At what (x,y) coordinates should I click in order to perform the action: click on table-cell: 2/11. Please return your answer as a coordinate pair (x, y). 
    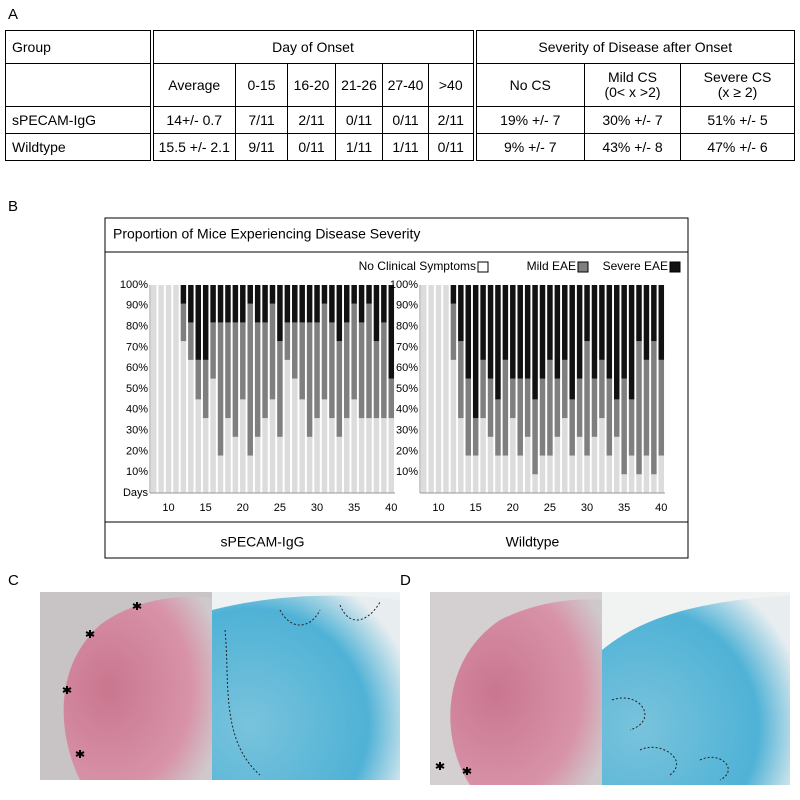
    Looking at the image, I should click on (311, 120).